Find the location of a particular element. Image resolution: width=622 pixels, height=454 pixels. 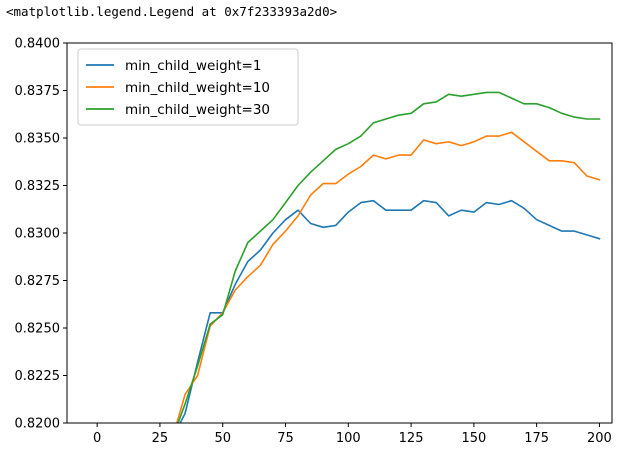

legend-label-3: min_child_weight=30 is located at coordinates (197, 110).